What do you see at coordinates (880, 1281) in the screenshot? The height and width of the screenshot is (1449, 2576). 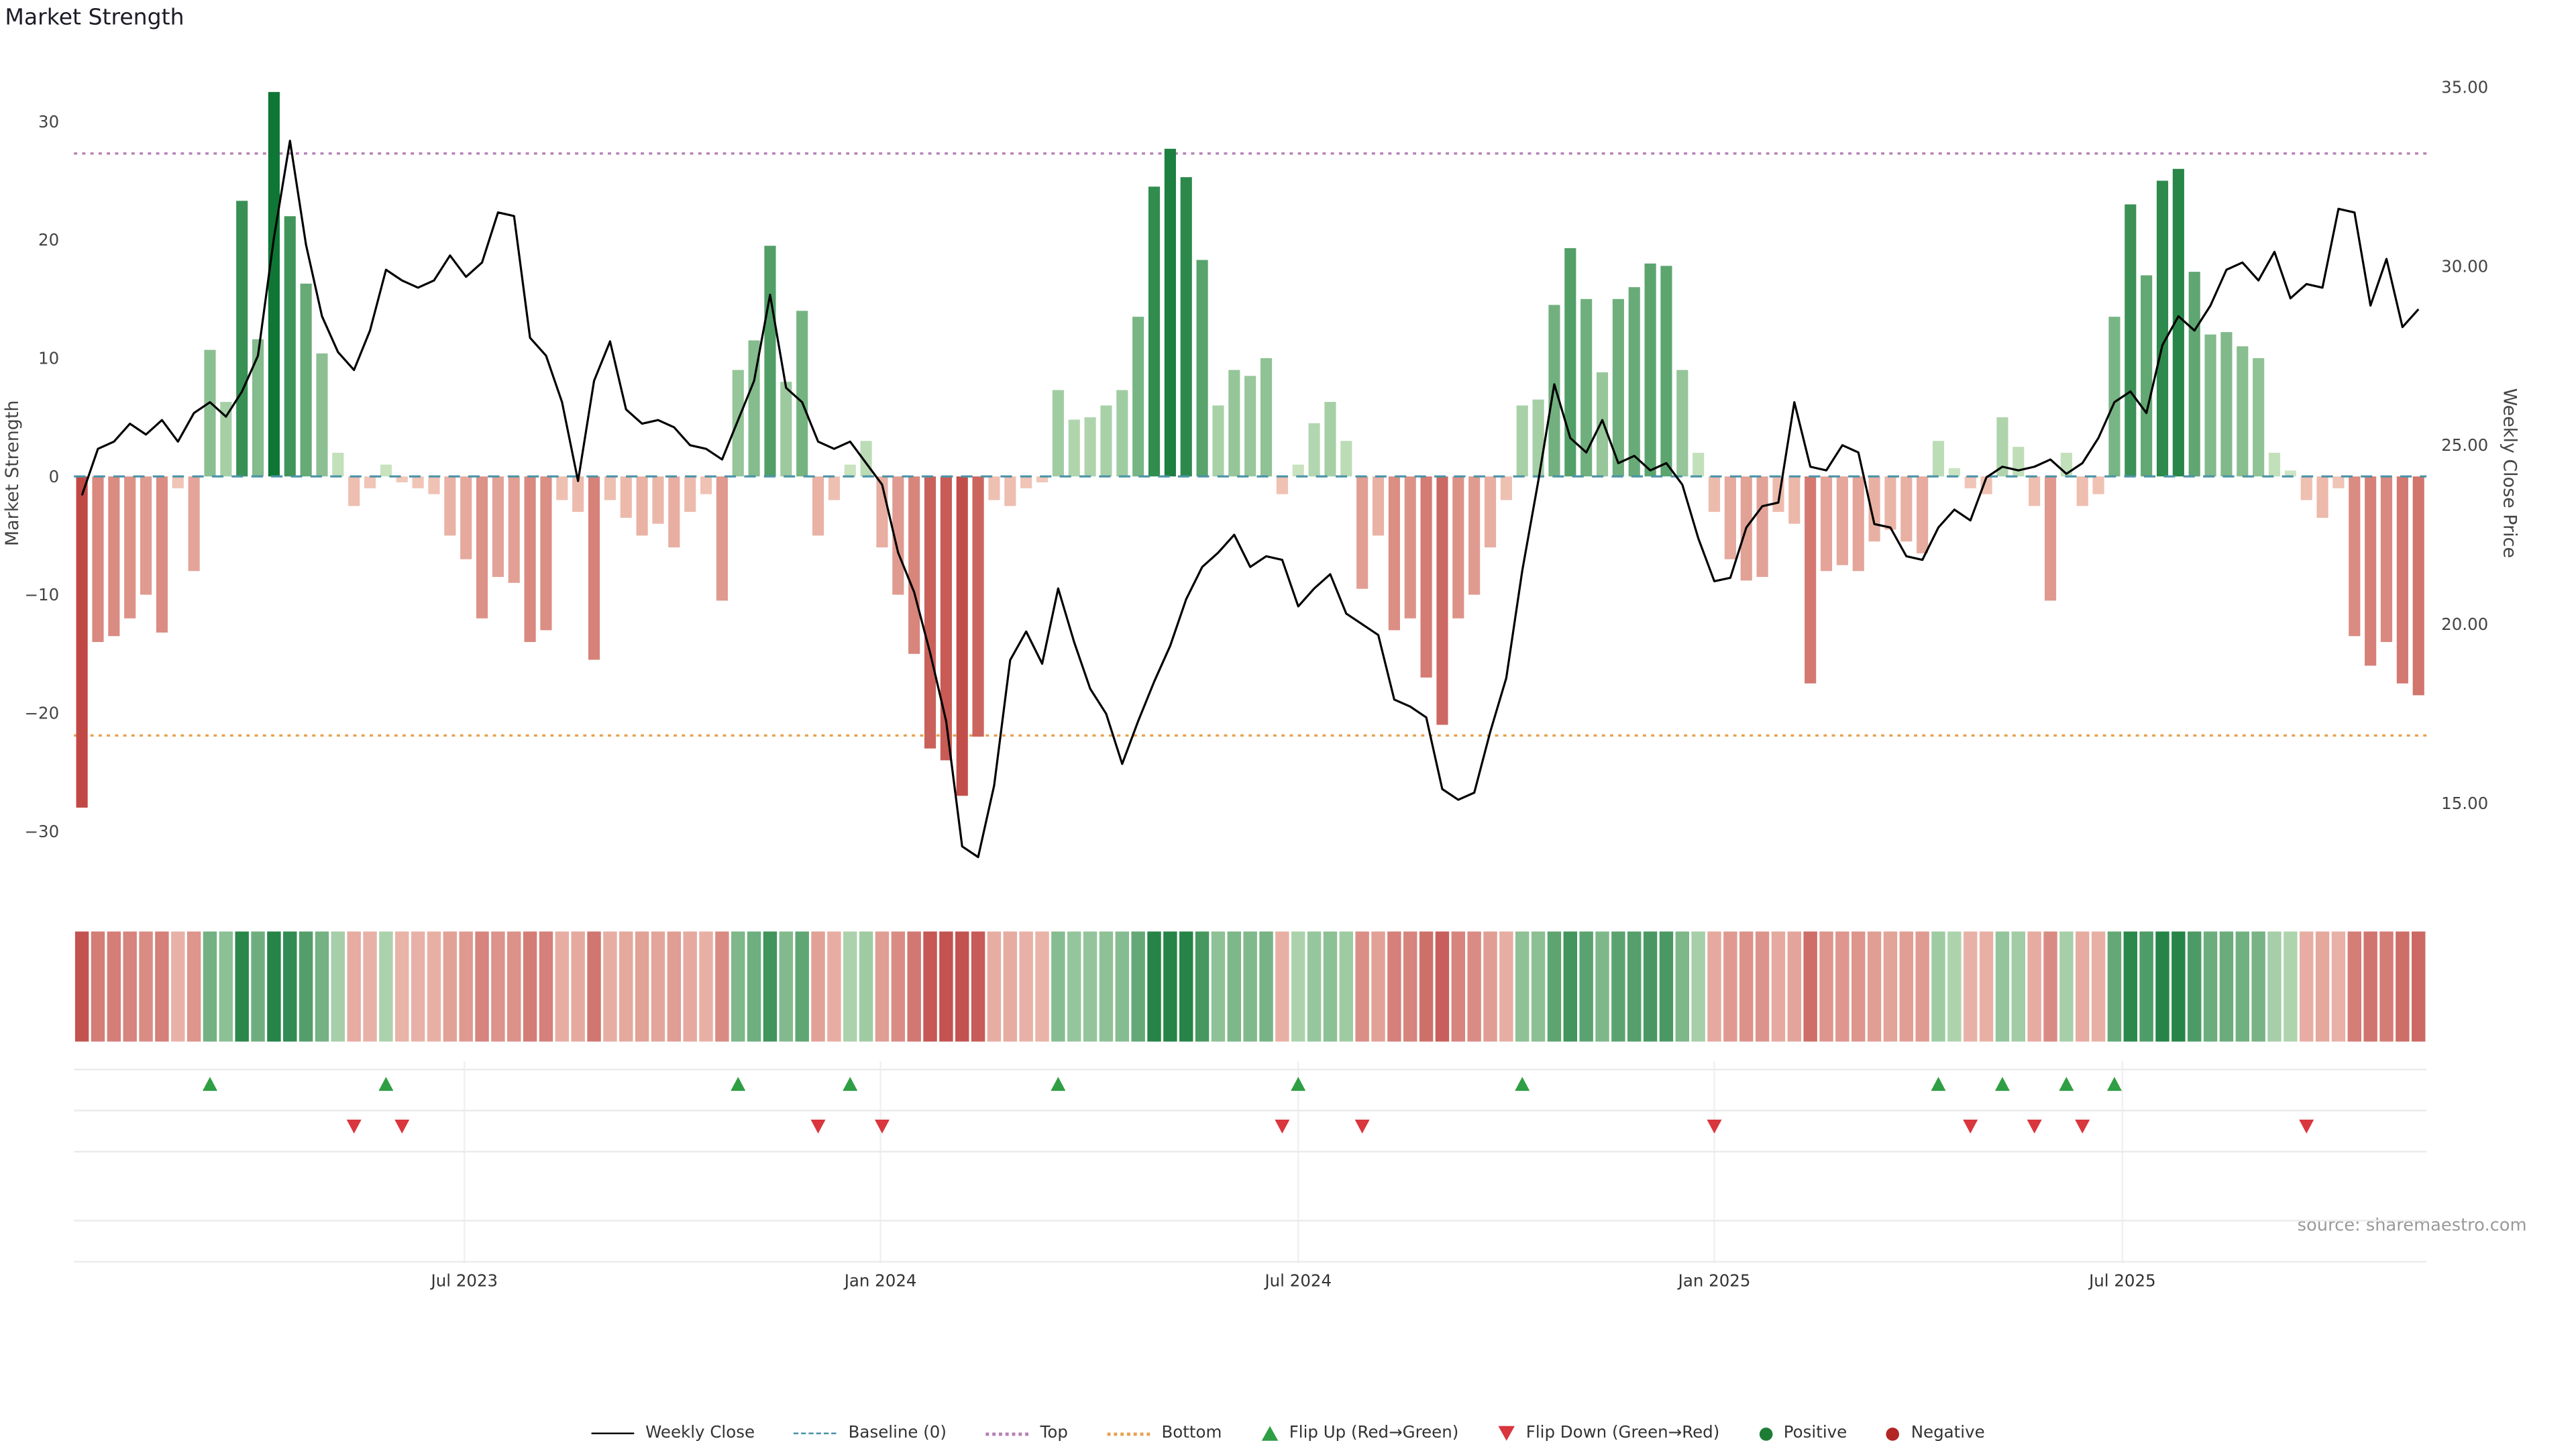 I see `x-axis-tick: Jan 2024` at bounding box center [880, 1281].